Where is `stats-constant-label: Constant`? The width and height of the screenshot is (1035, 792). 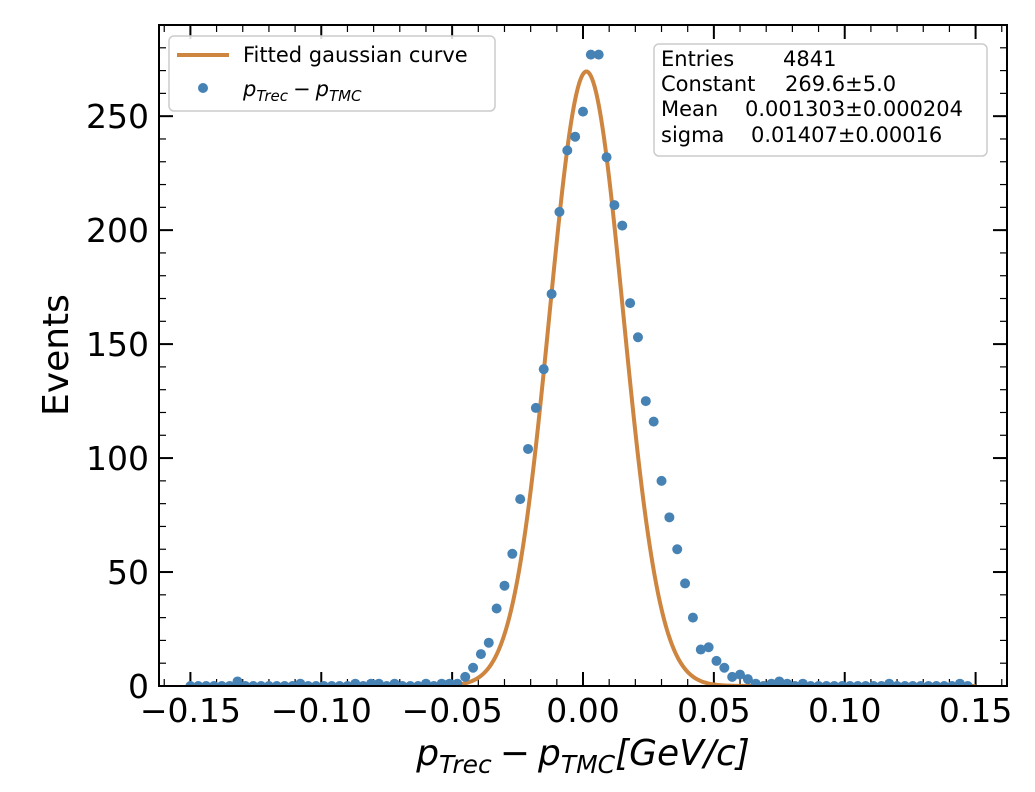 stats-constant-label: Constant is located at coordinates (708, 84).